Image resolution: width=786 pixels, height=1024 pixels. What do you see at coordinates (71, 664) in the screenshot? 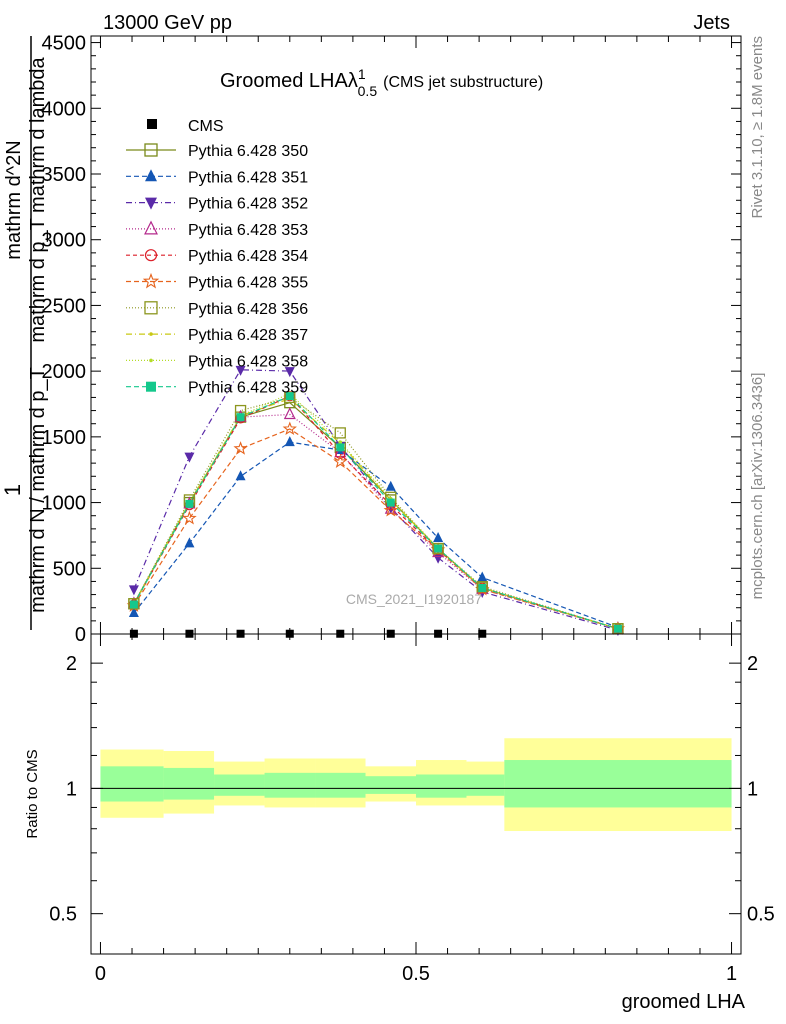
I see `ratio-ytick-label: 2` at bounding box center [71, 664].